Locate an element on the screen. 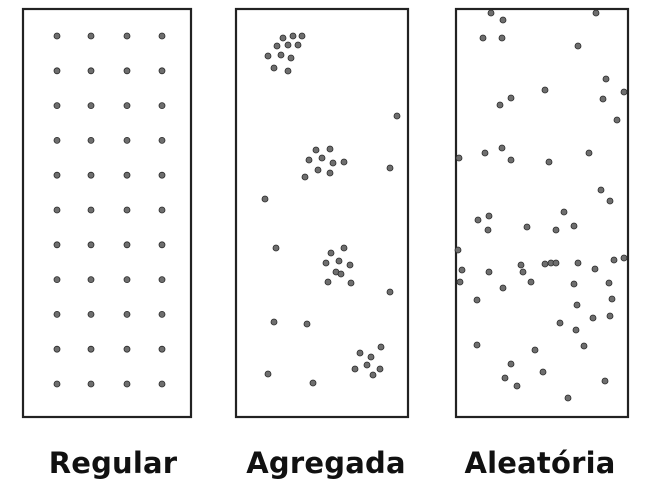 The image size is (656, 500). random-label: Aleatória is located at coordinates (540, 463).